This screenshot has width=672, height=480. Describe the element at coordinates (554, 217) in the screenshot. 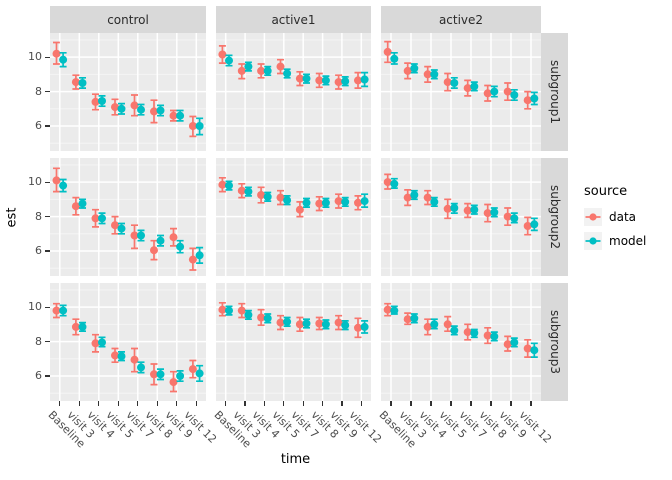

I see `facet-strip-subgroup2: subgroup2` at that location.